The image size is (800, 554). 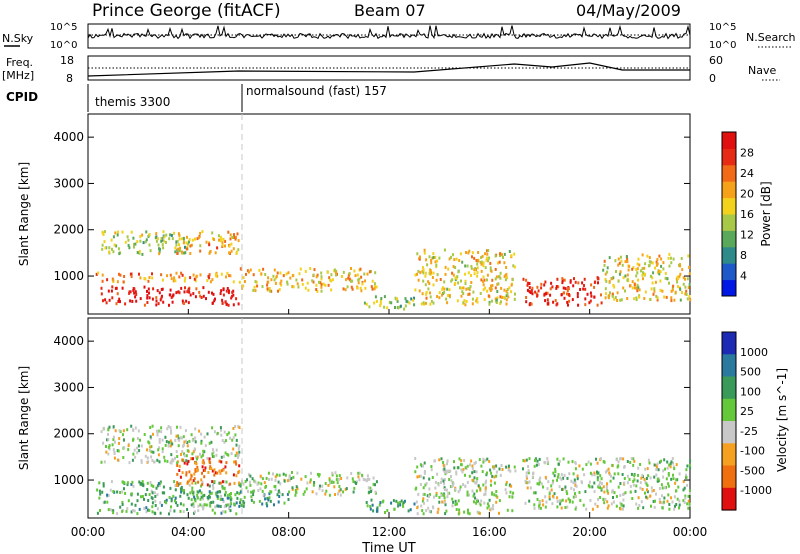 What do you see at coordinates (67, 60) in the screenshot?
I see `freq-tick-top: 18` at bounding box center [67, 60].